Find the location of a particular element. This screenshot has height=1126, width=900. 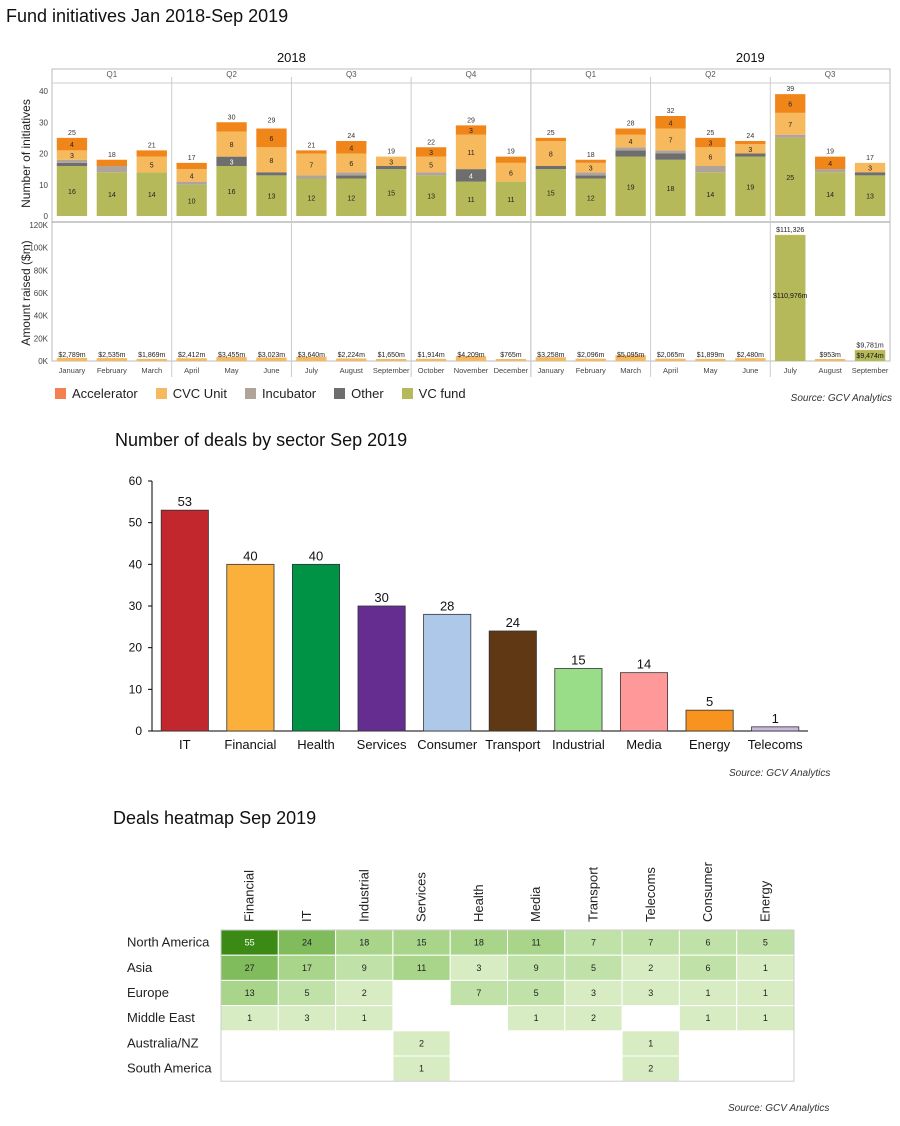

year-label: 2018 is located at coordinates (291, 57).